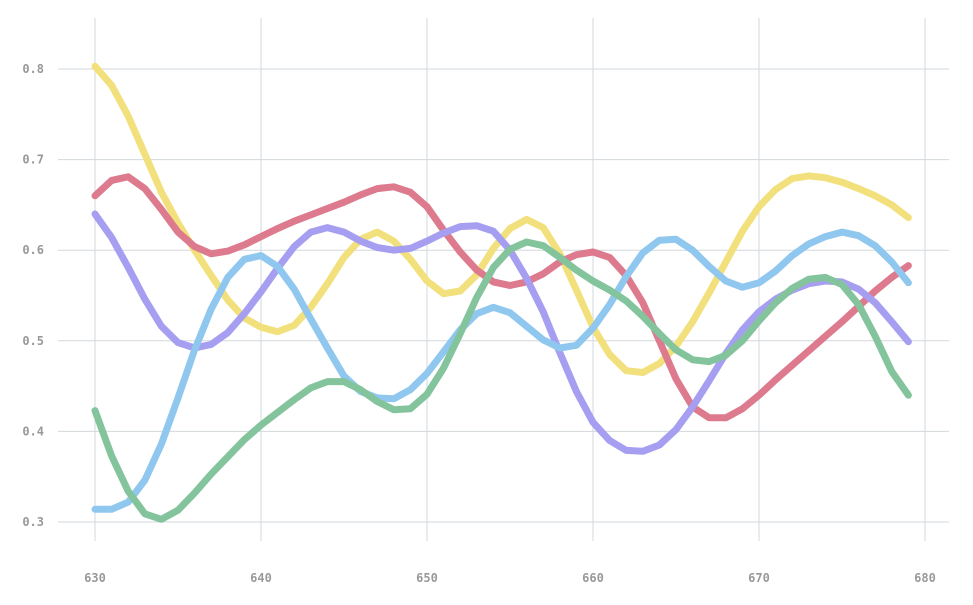 This screenshot has width=973, height=605. What do you see at coordinates (261, 578) in the screenshot?
I see `x-tick-label: 640` at bounding box center [261, 578].